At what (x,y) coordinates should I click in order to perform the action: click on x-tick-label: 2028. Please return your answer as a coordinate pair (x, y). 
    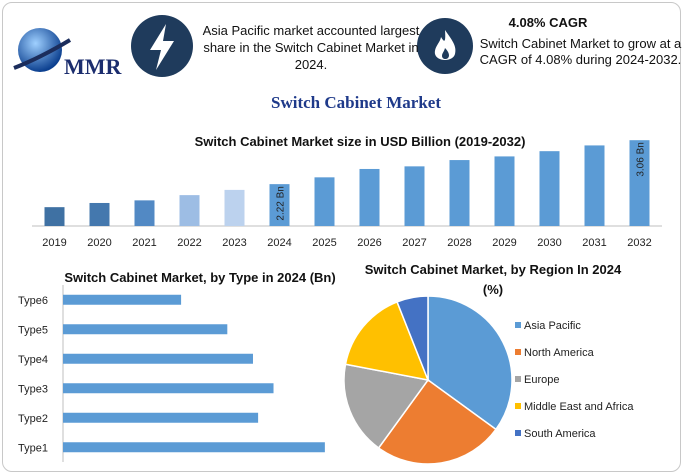
    Looking at the image, I should click on (459, 243).